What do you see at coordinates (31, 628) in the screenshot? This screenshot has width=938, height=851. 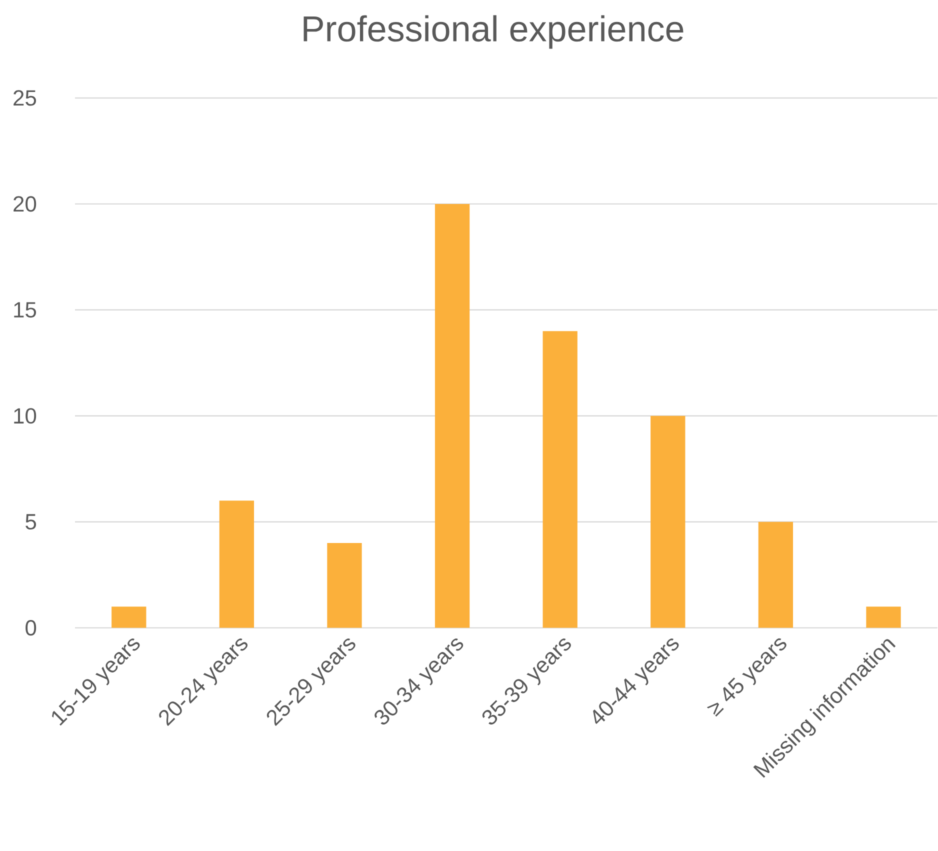 I see `y-tick-label: 0` at bounding box center [31, 628].